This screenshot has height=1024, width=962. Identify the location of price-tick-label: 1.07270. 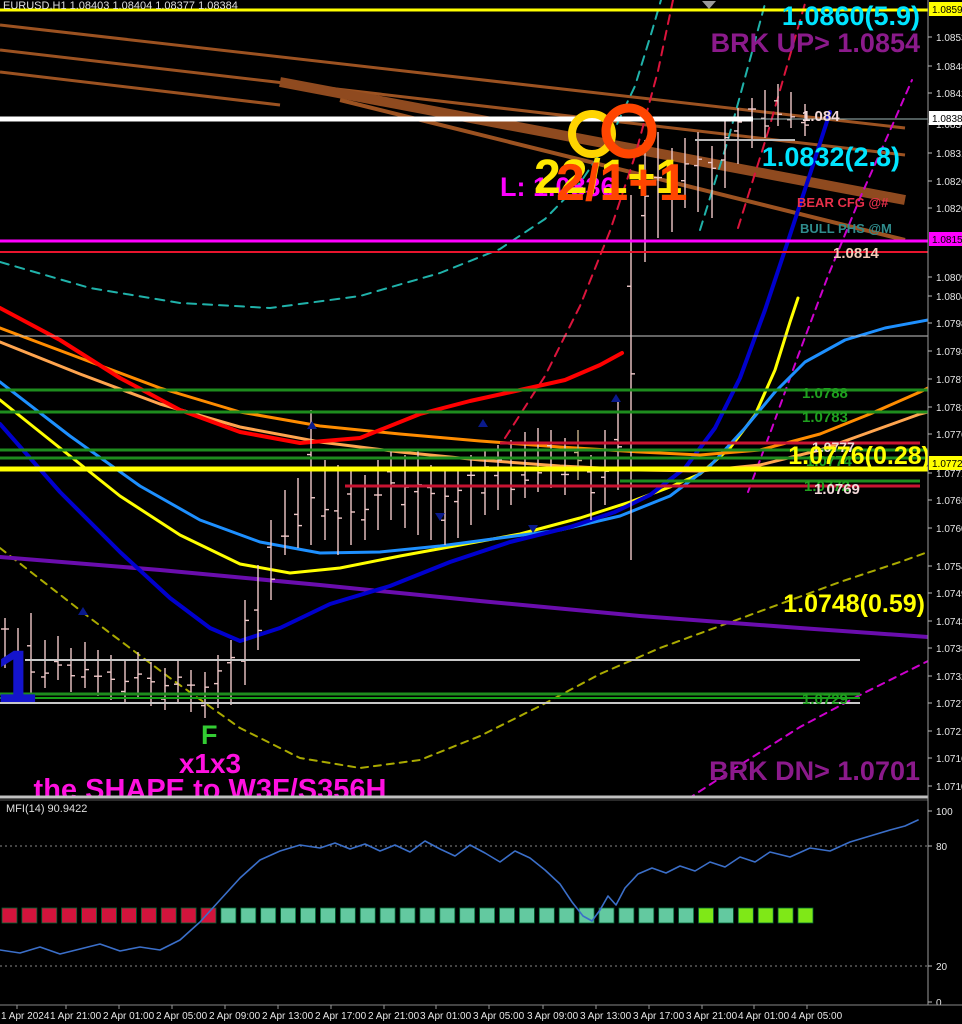
(949, 704).